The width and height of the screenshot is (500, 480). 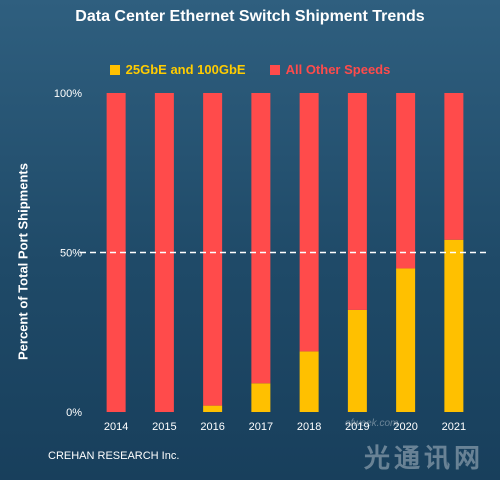 What do you see at coordinates (212, 427) in the screenshot?
I see `x-tick-label-2016: 2016` at bounding box center [212, 427].